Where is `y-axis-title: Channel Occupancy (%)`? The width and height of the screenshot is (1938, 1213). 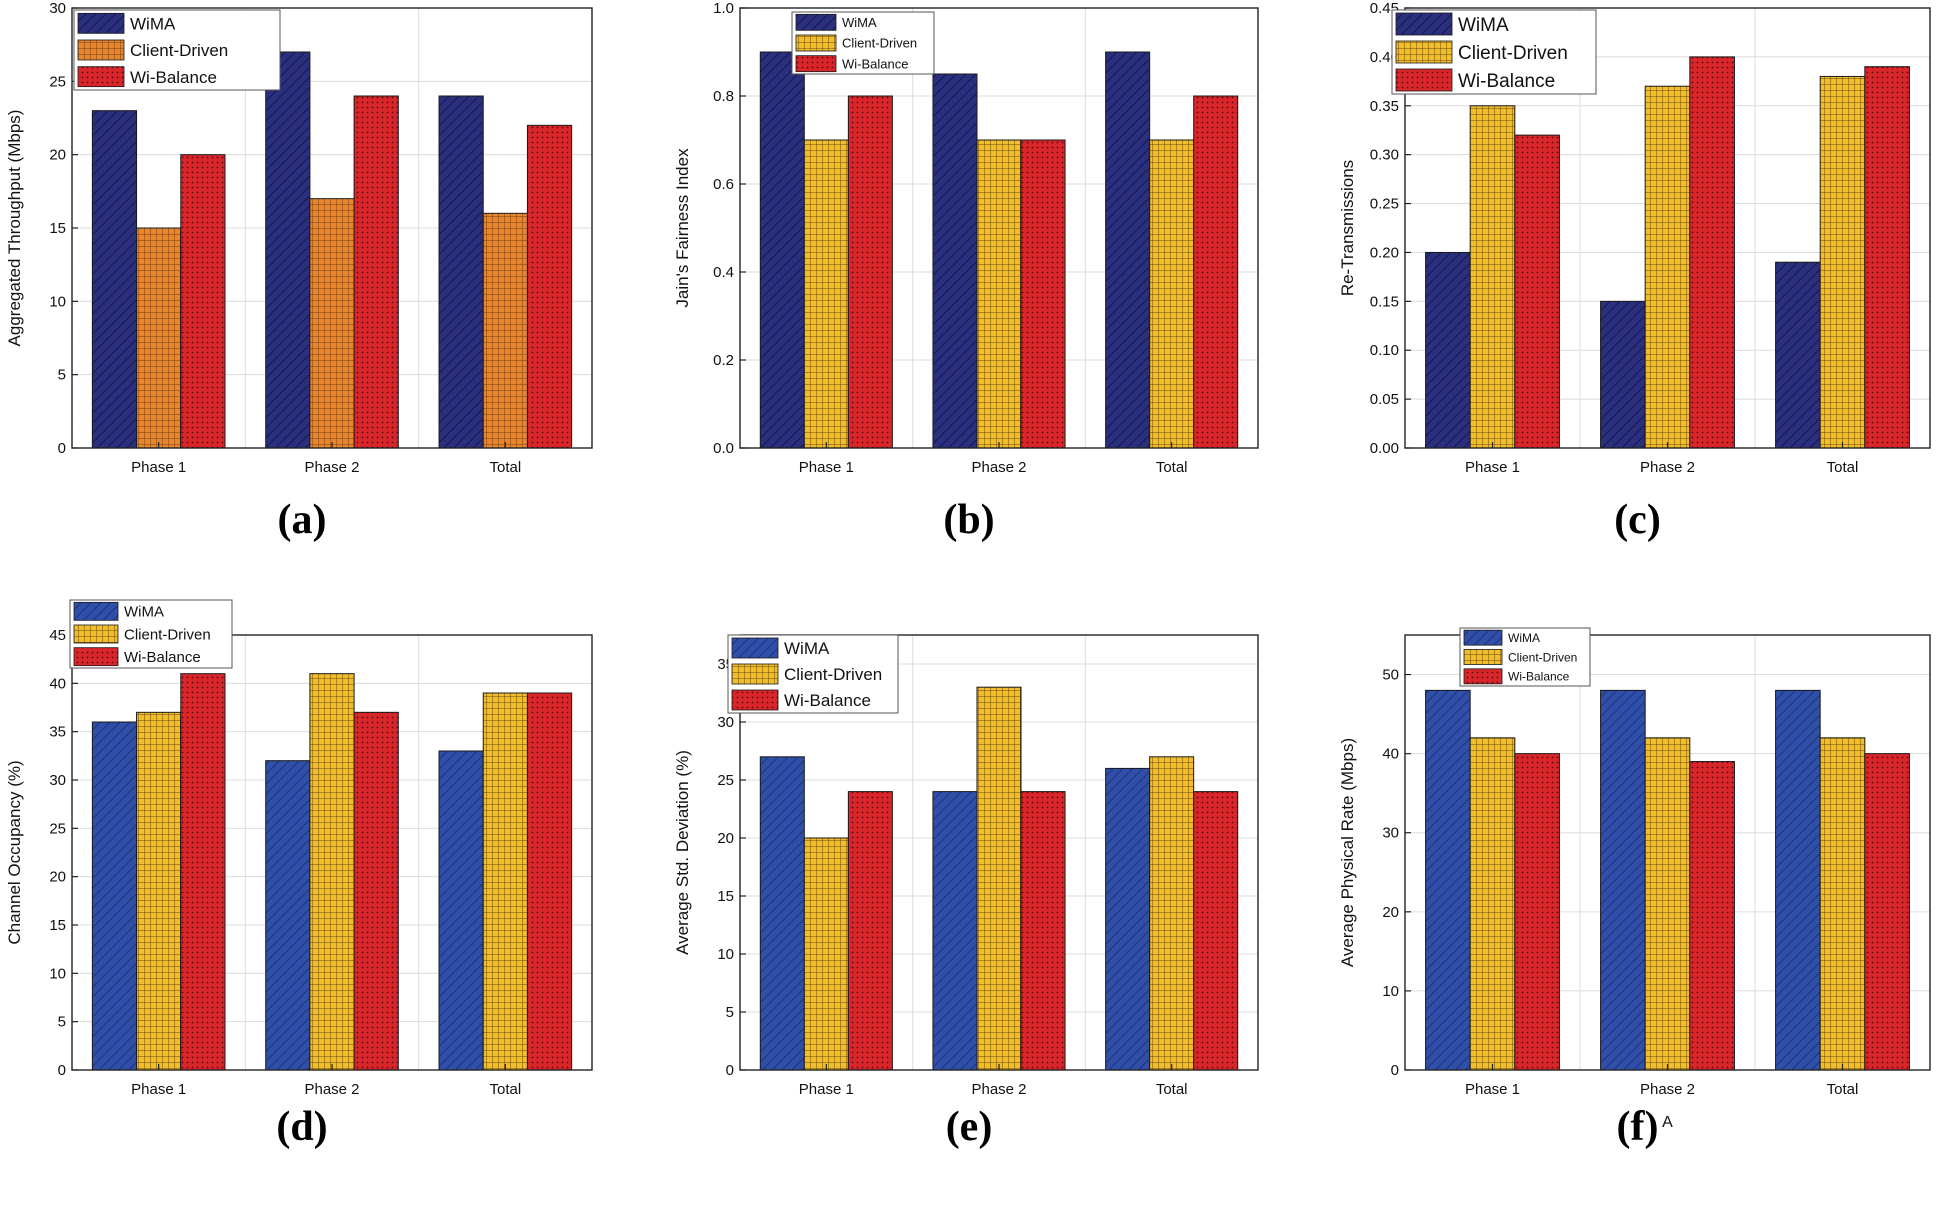 y-axis-title: Channel Occupancy (%) is located at coordinates (14, 852).